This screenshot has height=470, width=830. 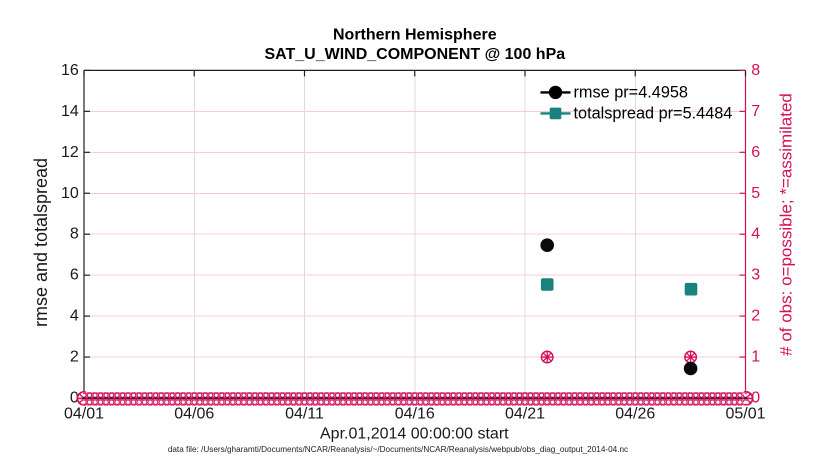 What do you see at coordinates (755, 357) in the screenshot?
I see `svg-text: 1` at bounding box center [755, 357].